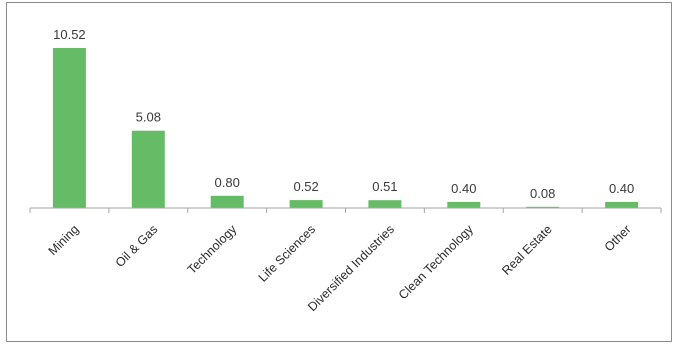 The image size is (677, 346). What do you see at coordinates (527, 250) in the screenshot?
I see `category-label: Real Estate` at bounding box center [527, 250].